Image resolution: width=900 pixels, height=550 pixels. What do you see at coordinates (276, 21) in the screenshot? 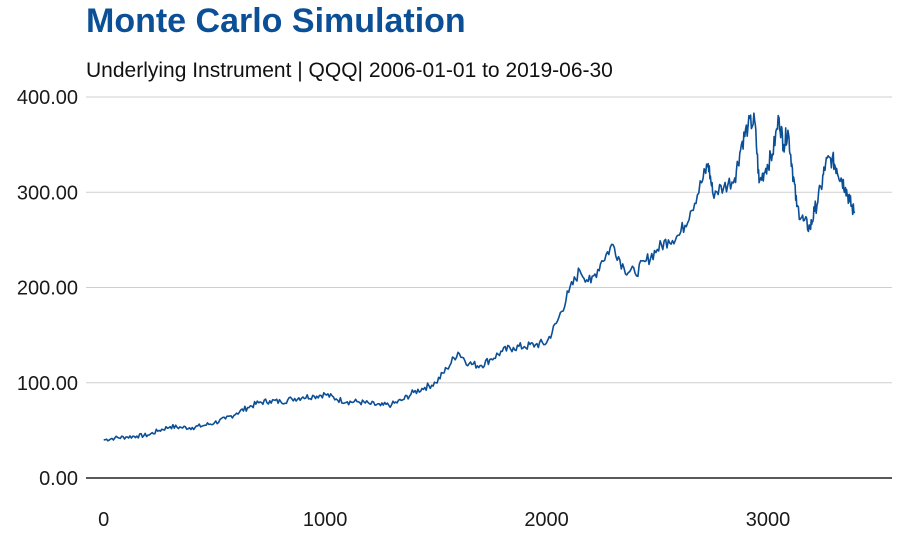
I see `chart-title: Monte Carlo Simulation` at bounding box center [276, 21].